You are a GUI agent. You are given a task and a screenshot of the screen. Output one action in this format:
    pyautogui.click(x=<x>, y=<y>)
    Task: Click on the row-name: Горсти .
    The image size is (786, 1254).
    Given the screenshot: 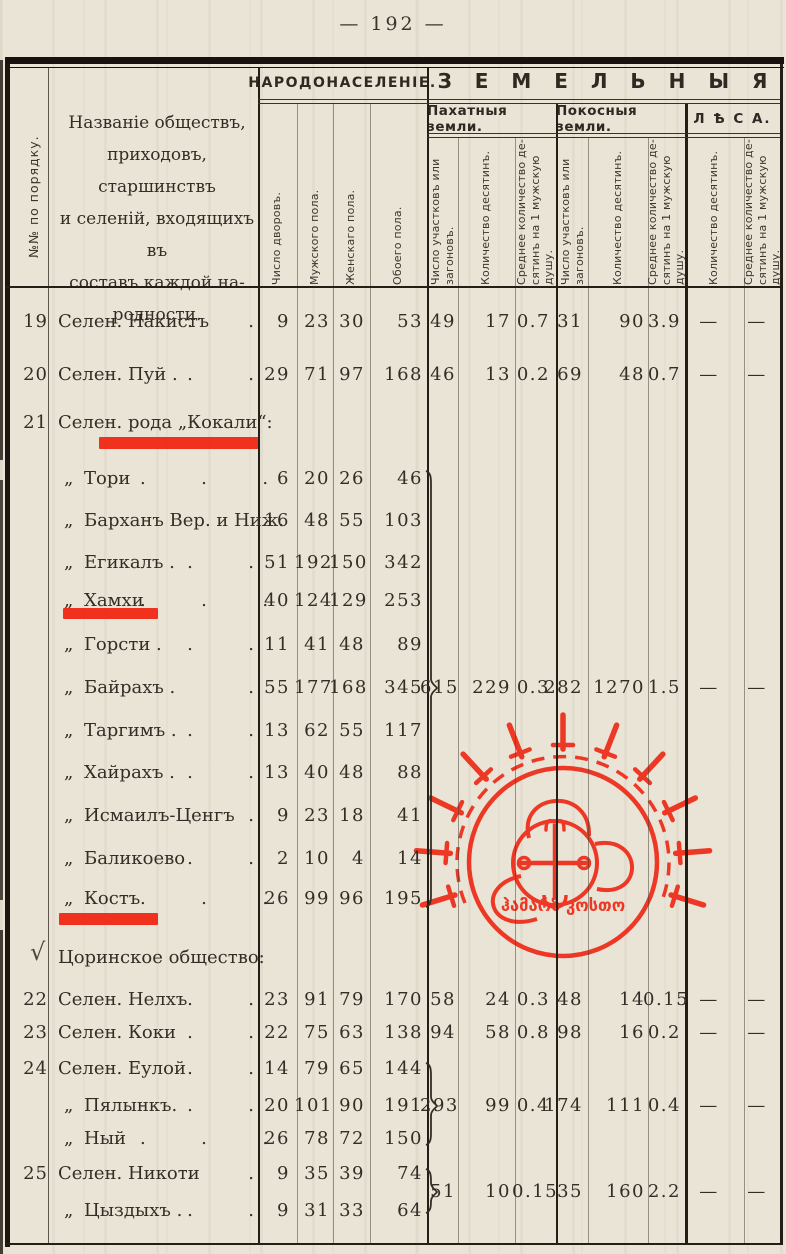 What is the action you would take?
    pyautogui.click(x=123, y=644)
    